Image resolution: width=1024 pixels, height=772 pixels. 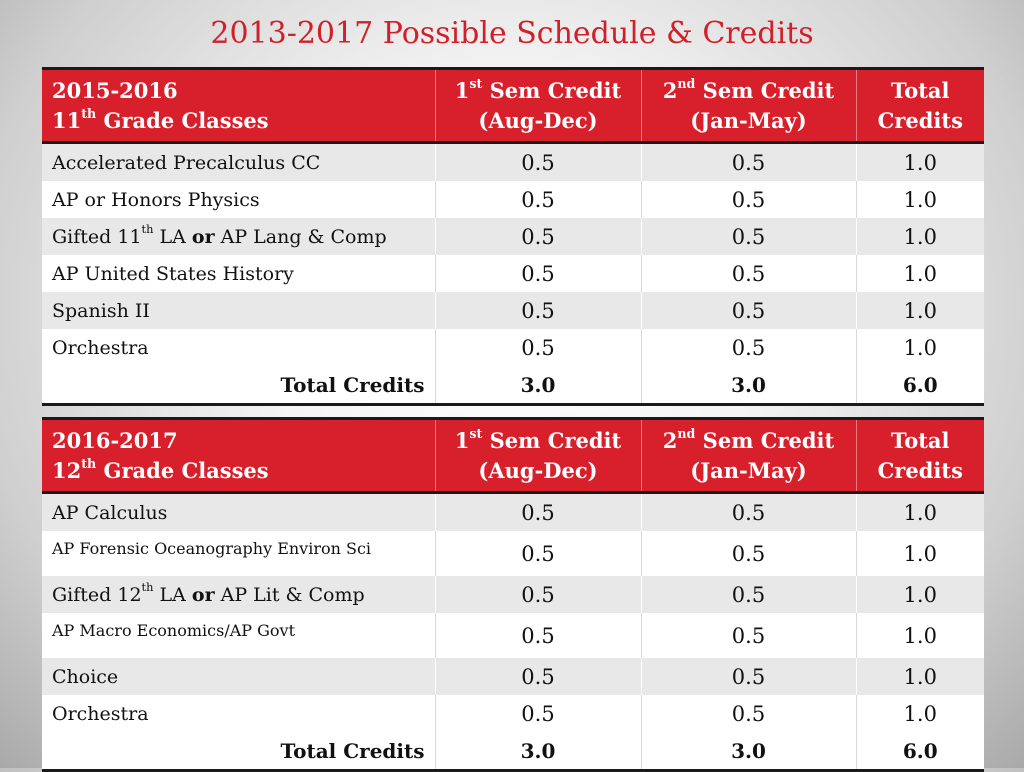 I want to click on class-name-or: or, so click(x=203, y=594).